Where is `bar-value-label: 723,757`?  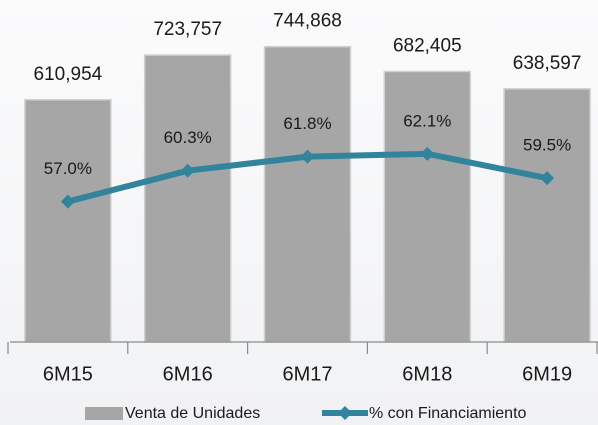
bar-value-label: 723,757 is located at coordinates (187, 29).